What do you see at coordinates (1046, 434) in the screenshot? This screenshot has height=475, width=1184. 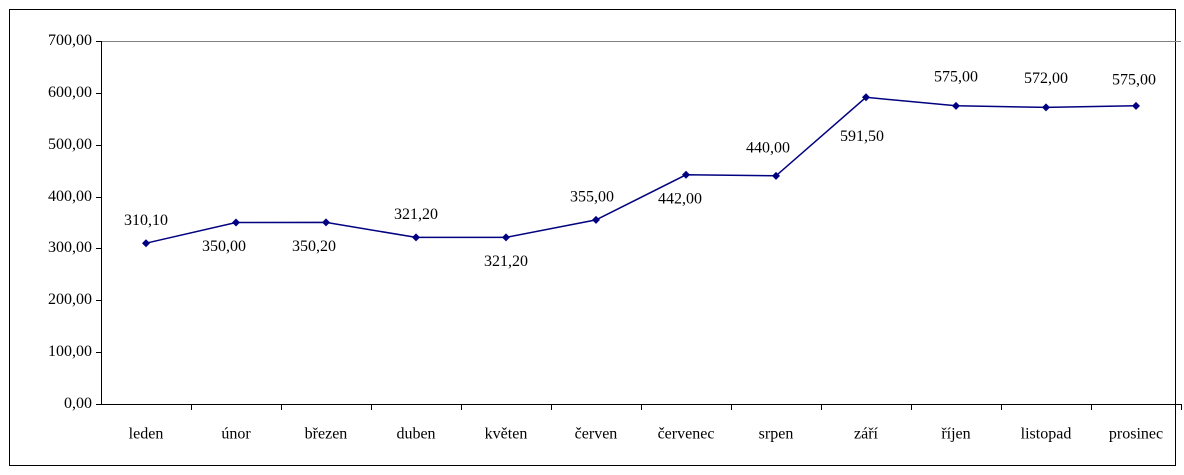 I see `x-tick-label: listopad` at bounding box center [1046, 434].